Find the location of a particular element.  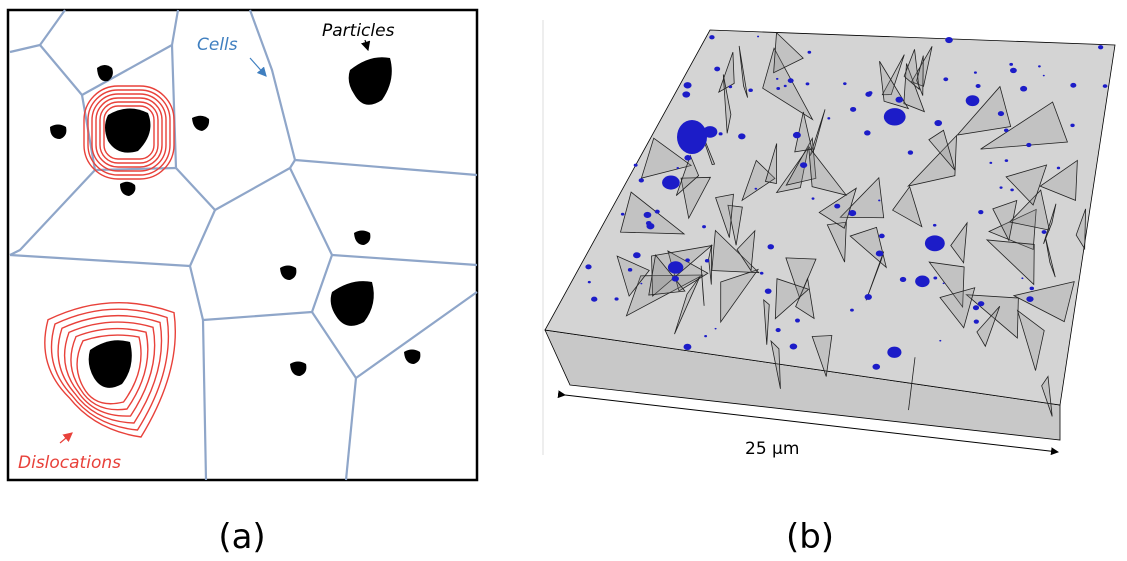

cells-arrow is located at coordinates (258, 67).